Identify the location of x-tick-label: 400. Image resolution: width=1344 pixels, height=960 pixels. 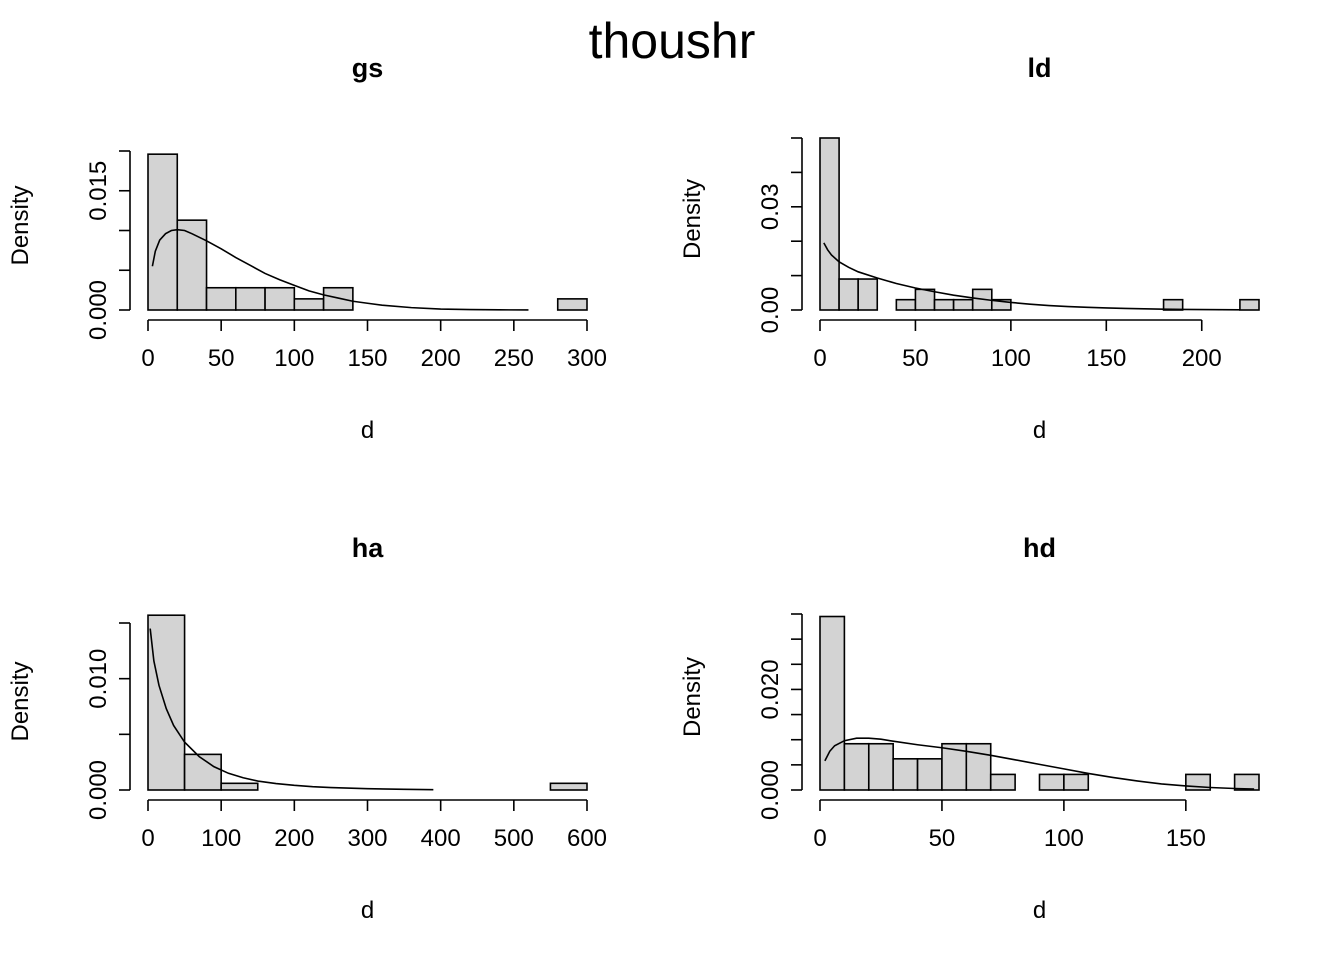
(441, 838).